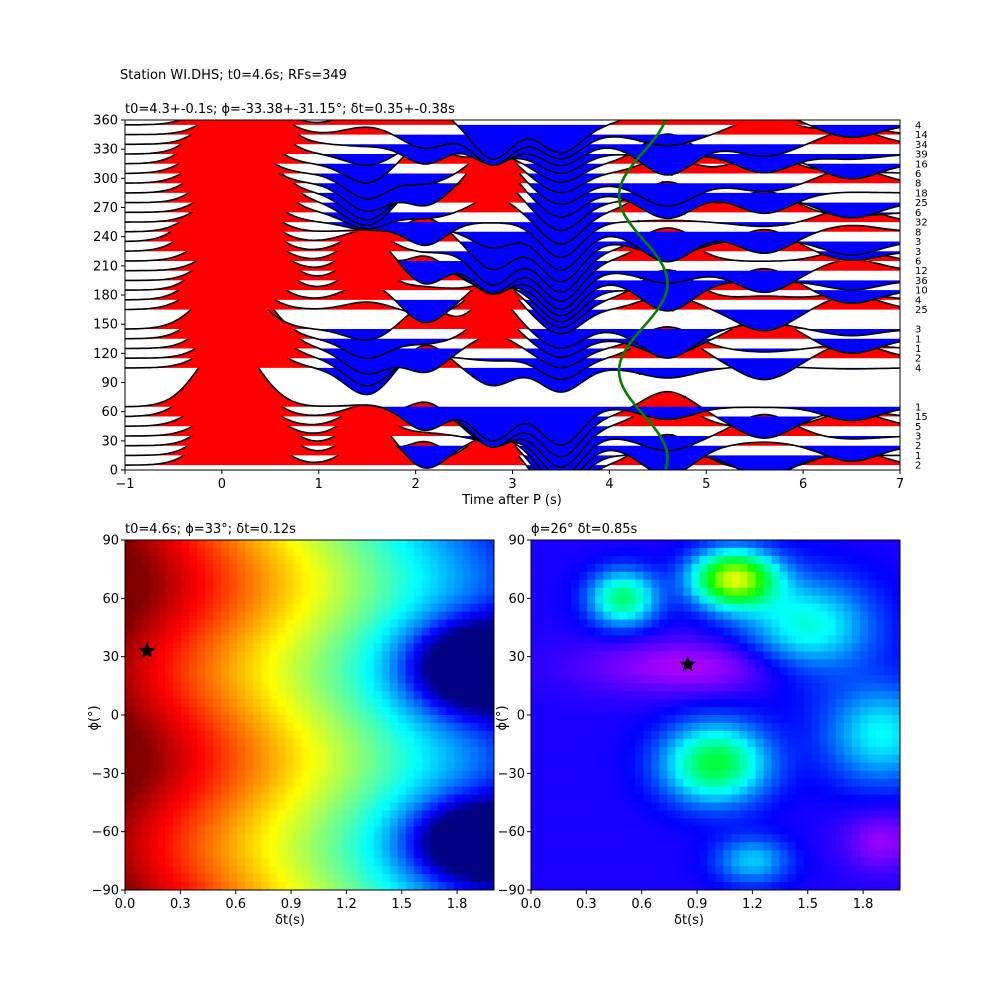  I want to click on t0-curve, so click(643, 295).